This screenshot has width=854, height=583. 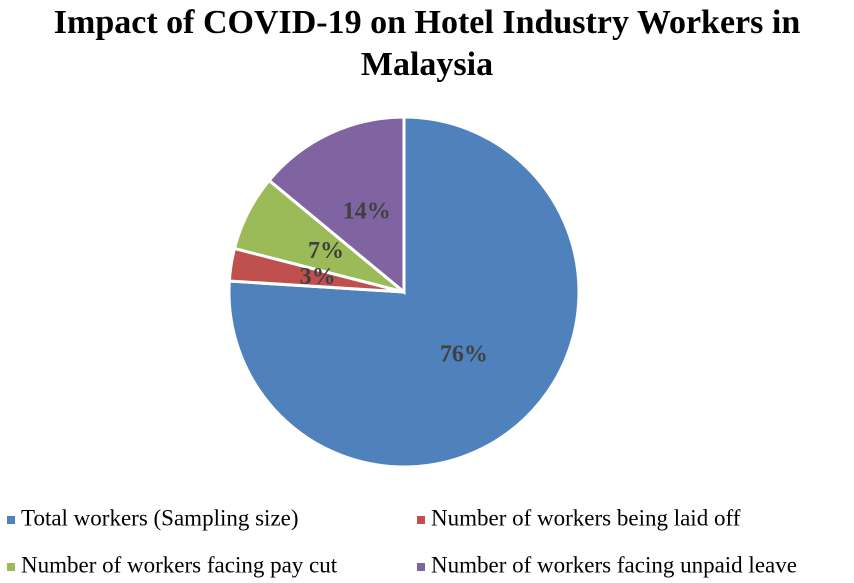 I want to click on data-label: 14%, so click(x=367, y=211).